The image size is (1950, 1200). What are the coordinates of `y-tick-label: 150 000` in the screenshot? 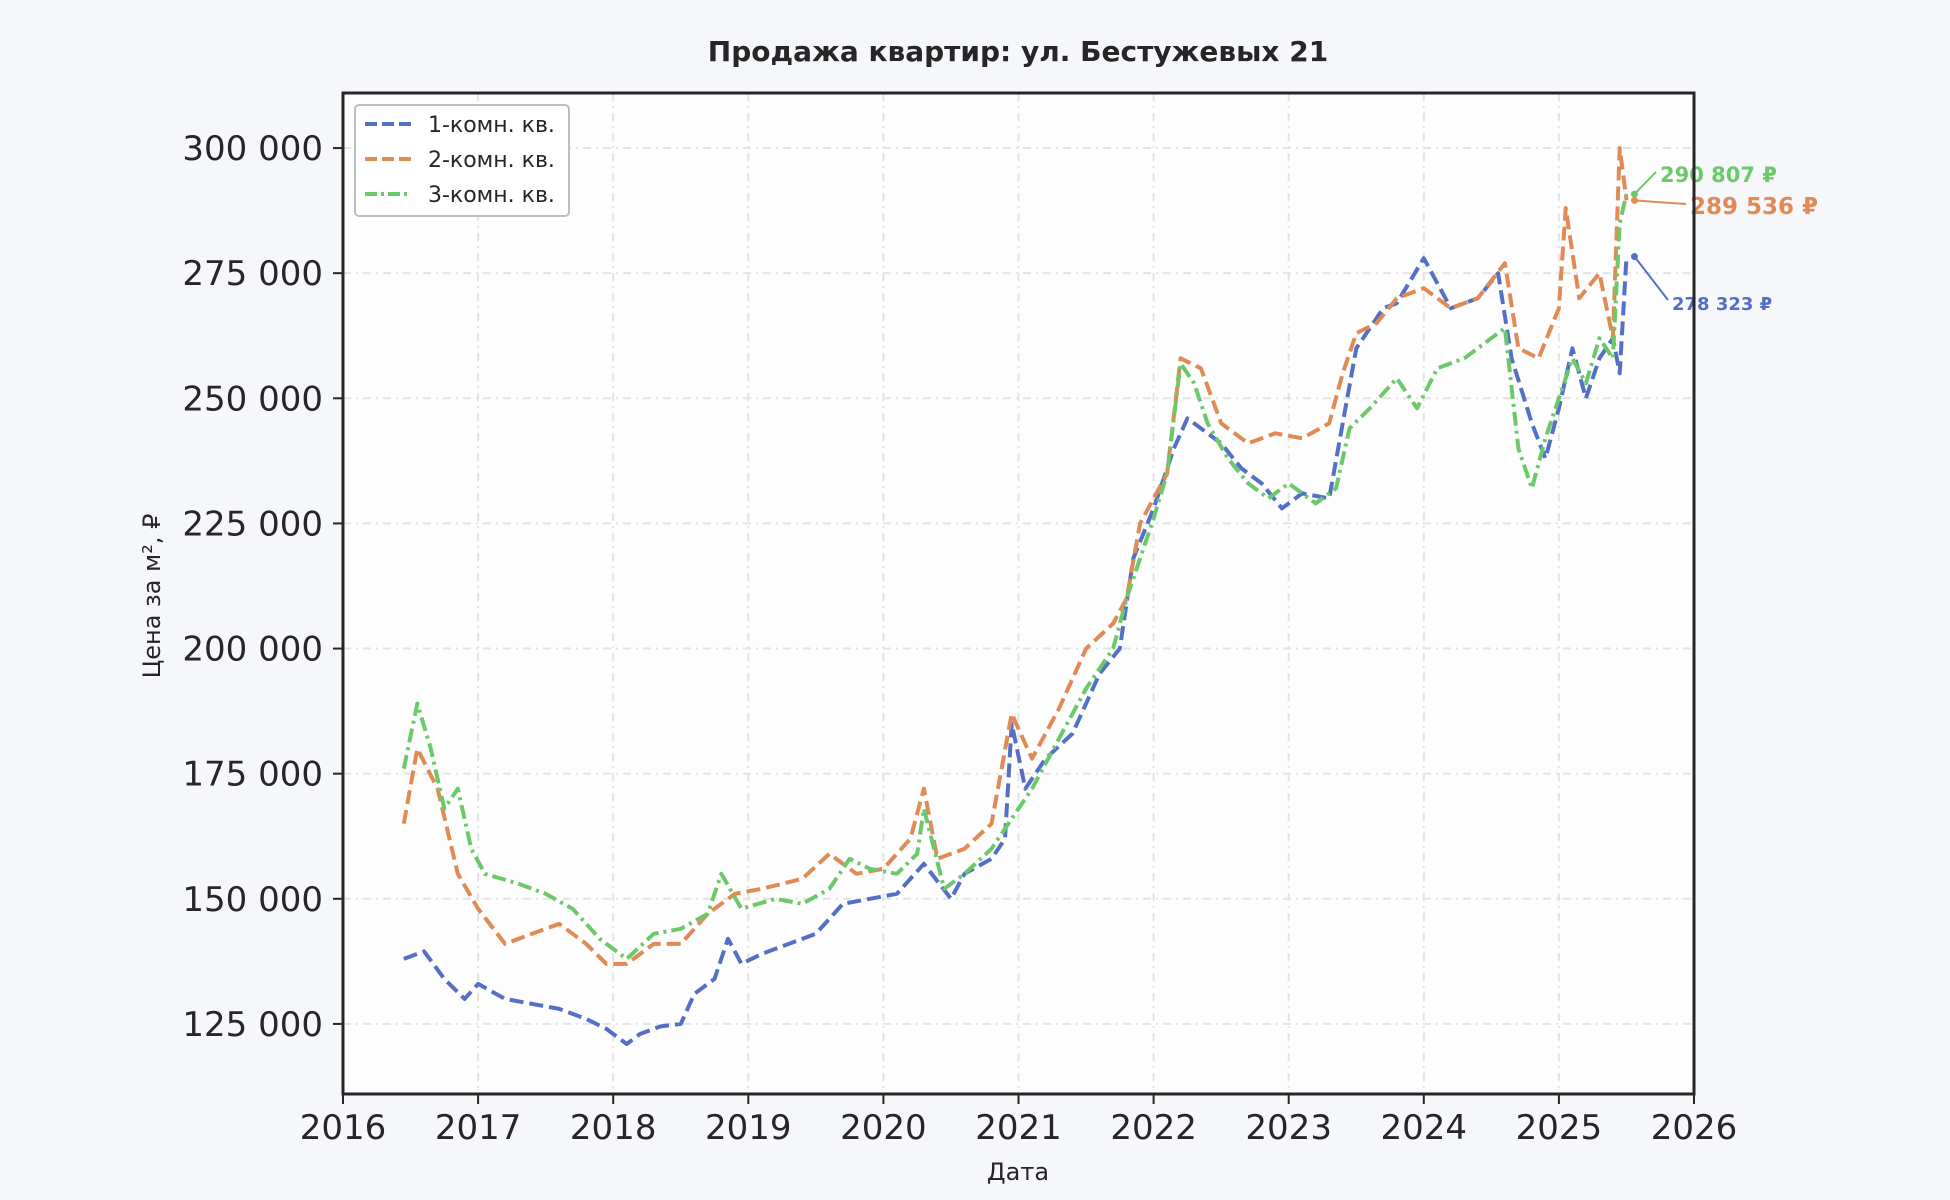 It's located at (252, 900).